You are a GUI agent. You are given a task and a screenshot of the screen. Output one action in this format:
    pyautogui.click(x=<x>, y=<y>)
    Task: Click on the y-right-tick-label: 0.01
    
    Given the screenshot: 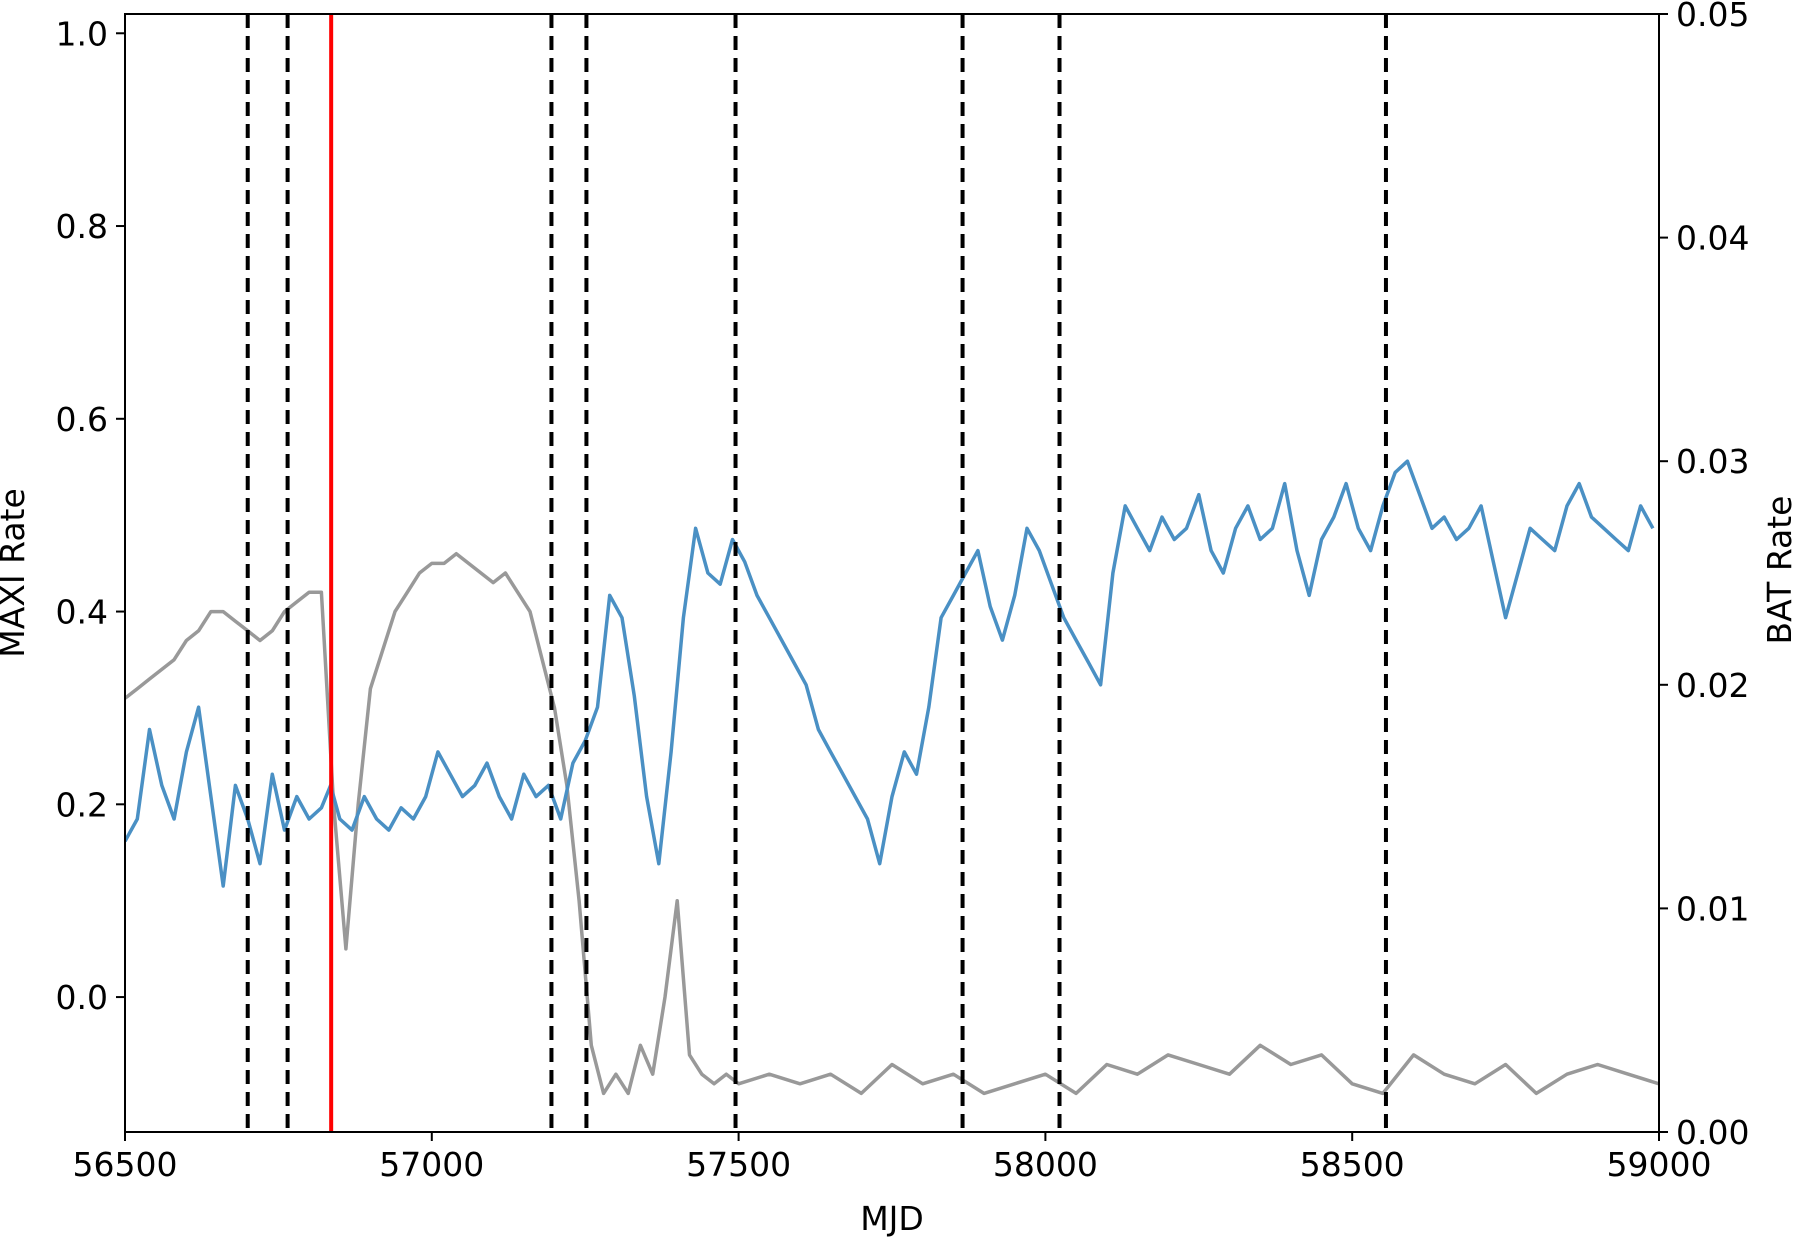 What is the action you would take?
    pyautogui.click(x=1712, y=908)
    